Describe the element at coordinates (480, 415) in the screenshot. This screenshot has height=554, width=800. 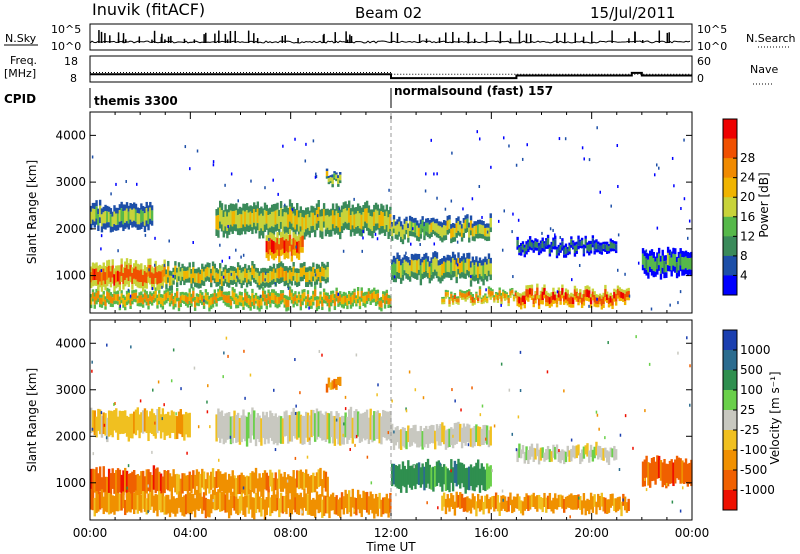
I see `velocity-echo-speck` at that location.